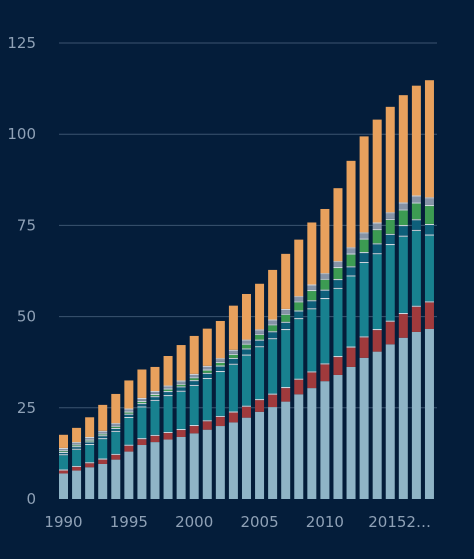  I want to click on y-tick-label: 0, so click(31, 499).